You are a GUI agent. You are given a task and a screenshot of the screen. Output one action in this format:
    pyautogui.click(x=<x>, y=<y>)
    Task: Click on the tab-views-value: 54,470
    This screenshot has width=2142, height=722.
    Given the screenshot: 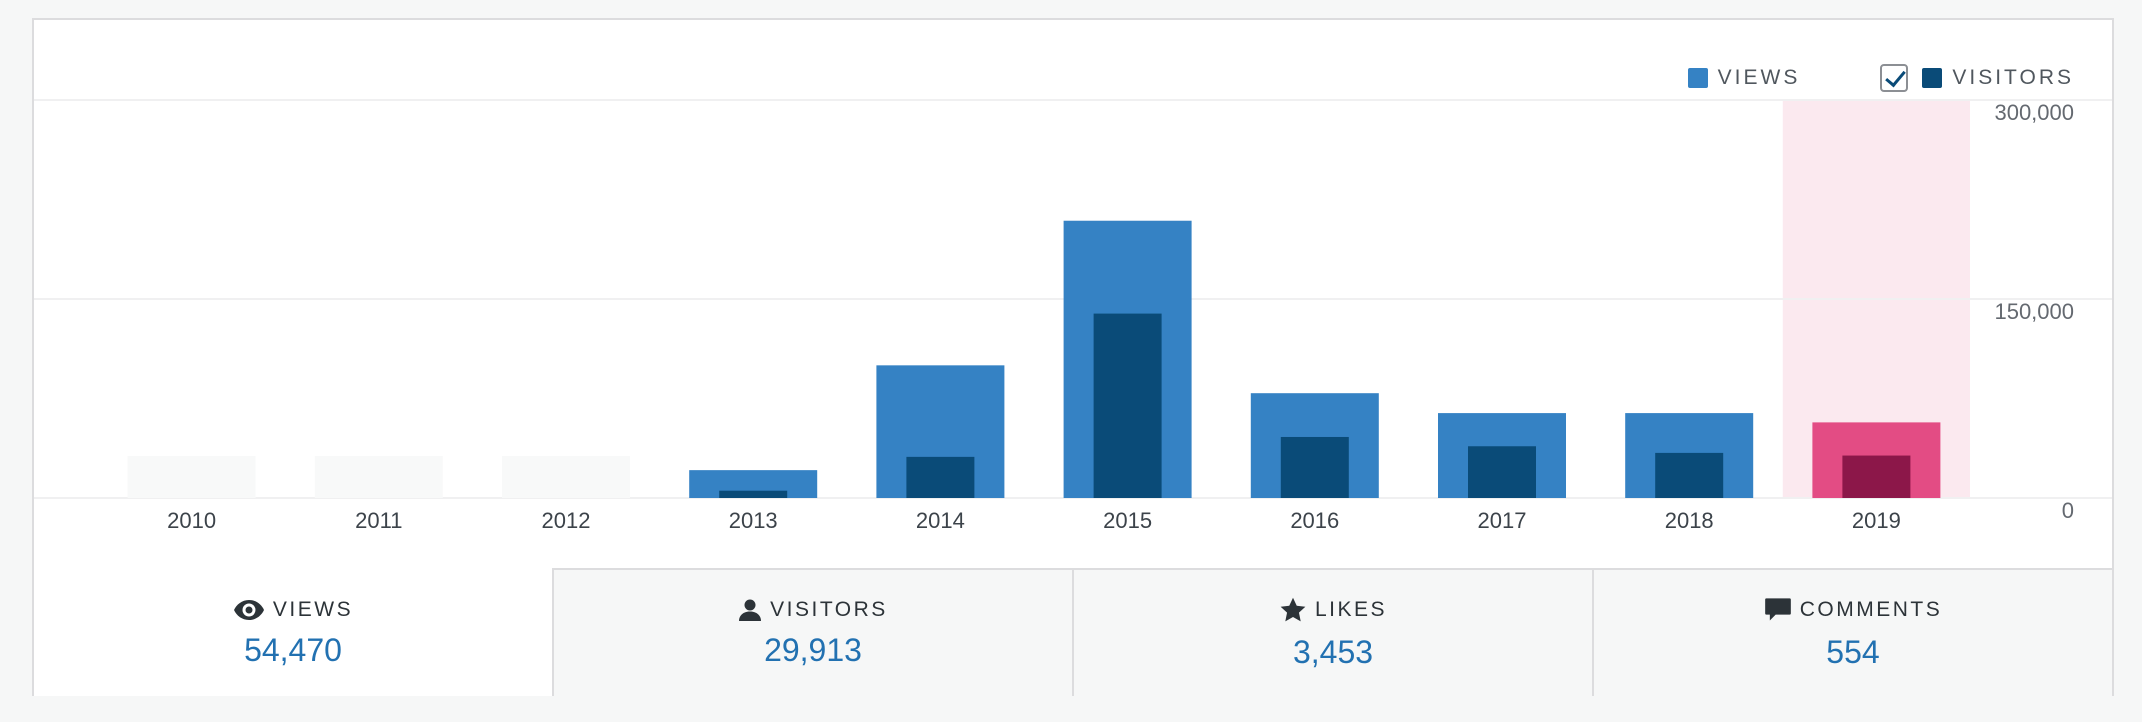 What is the action you would take?
    pyautogui.click(x=293, y=649)
    